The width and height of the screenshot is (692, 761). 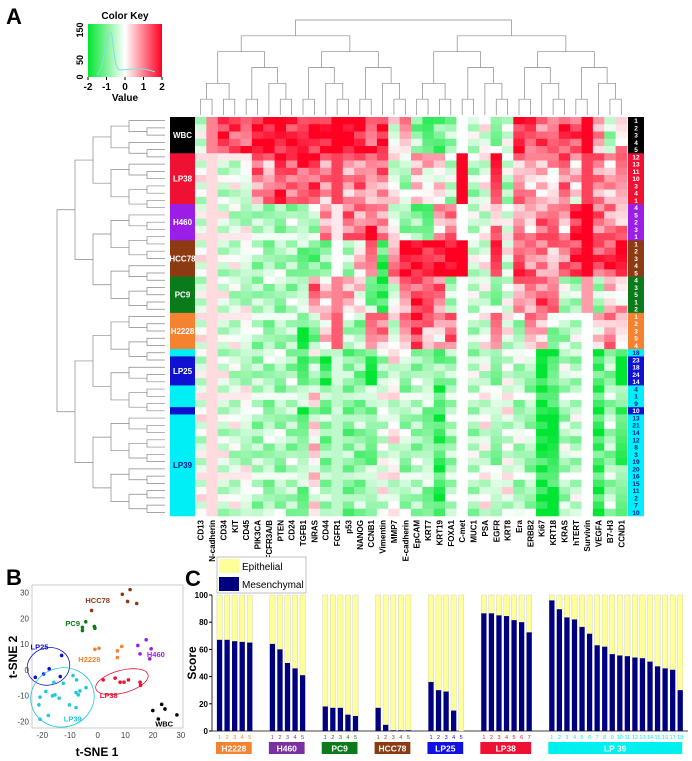 What do you see at coordinates (227, 738) in the screenshot?
I see `bar-index: 2` at bounding box center [227, 738].